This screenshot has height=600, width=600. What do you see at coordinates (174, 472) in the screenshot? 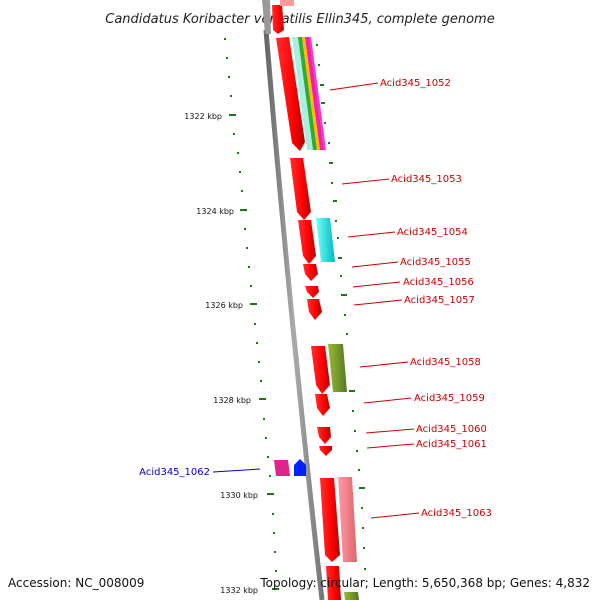
I see `gene-label-1062: Acid345_1062` at bounding box center [174, 472].